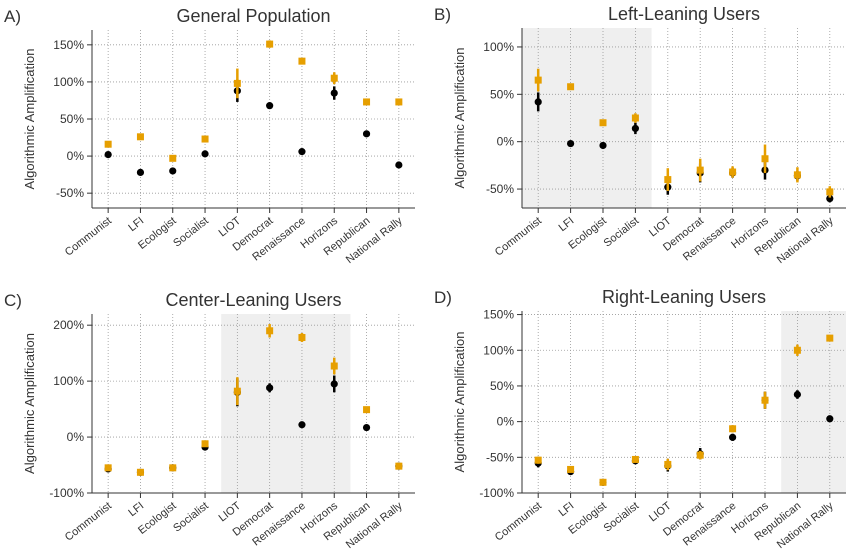 Image resolution: width=857 pixels, height=554 pixels. I want to click on panel-label: C), so click(13, 300).